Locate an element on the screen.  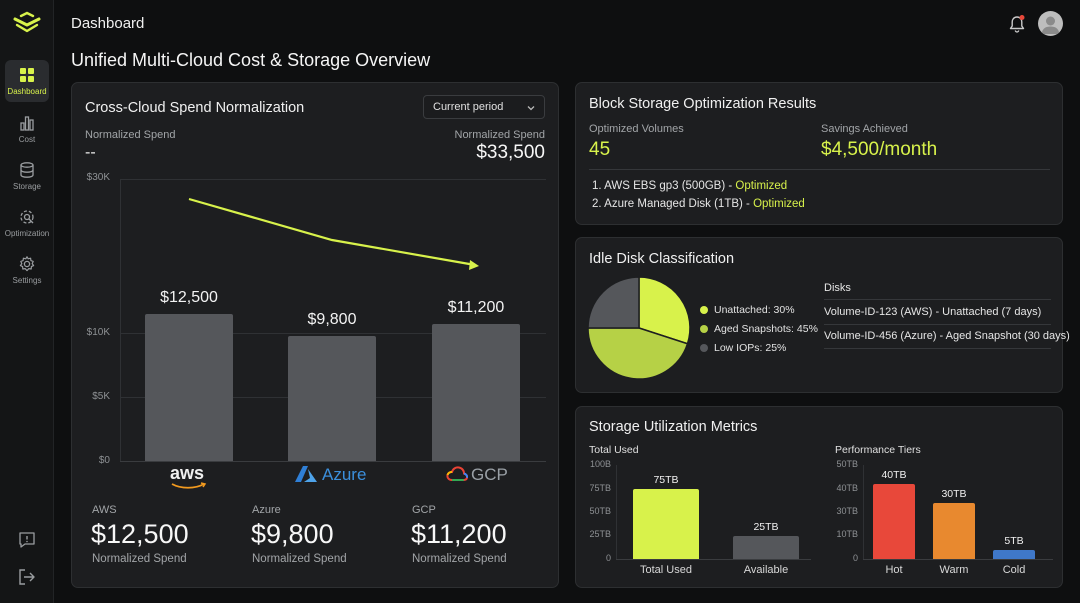
period-dropdown-value: Current period is located at coordinates (468, 107).